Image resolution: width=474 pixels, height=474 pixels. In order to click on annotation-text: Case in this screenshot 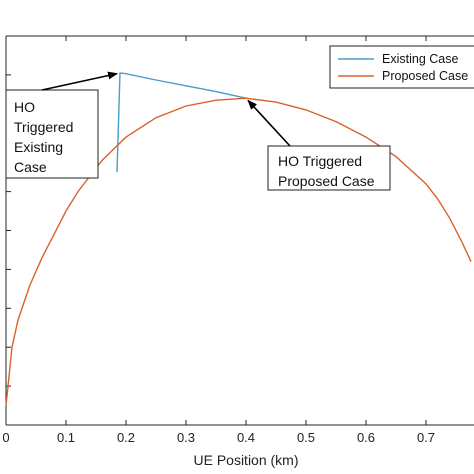, I will do `click(30, 167)`.